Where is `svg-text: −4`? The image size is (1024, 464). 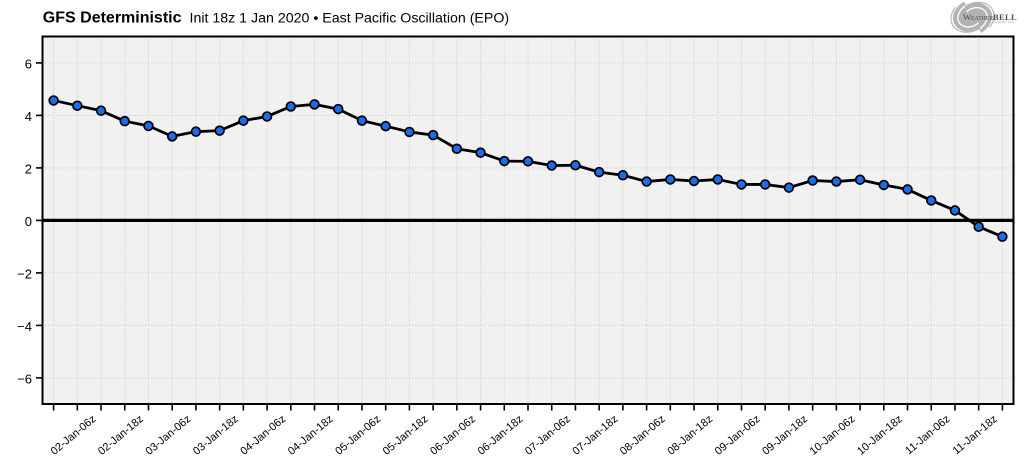
svg-text: −4 is located at coordinates (24, 326).